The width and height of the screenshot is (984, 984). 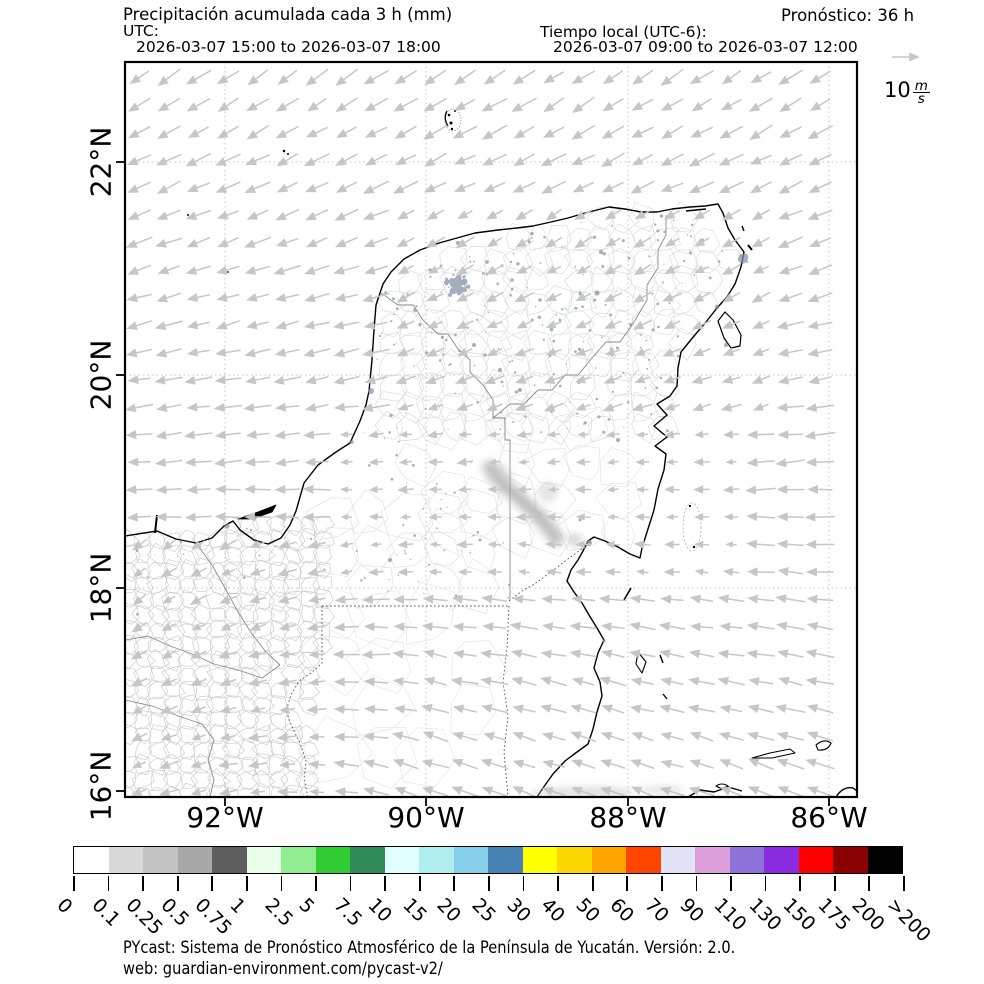 I want to click on forecast-horizon: Pronóstico: 36 h, so click(x=848, y=15).